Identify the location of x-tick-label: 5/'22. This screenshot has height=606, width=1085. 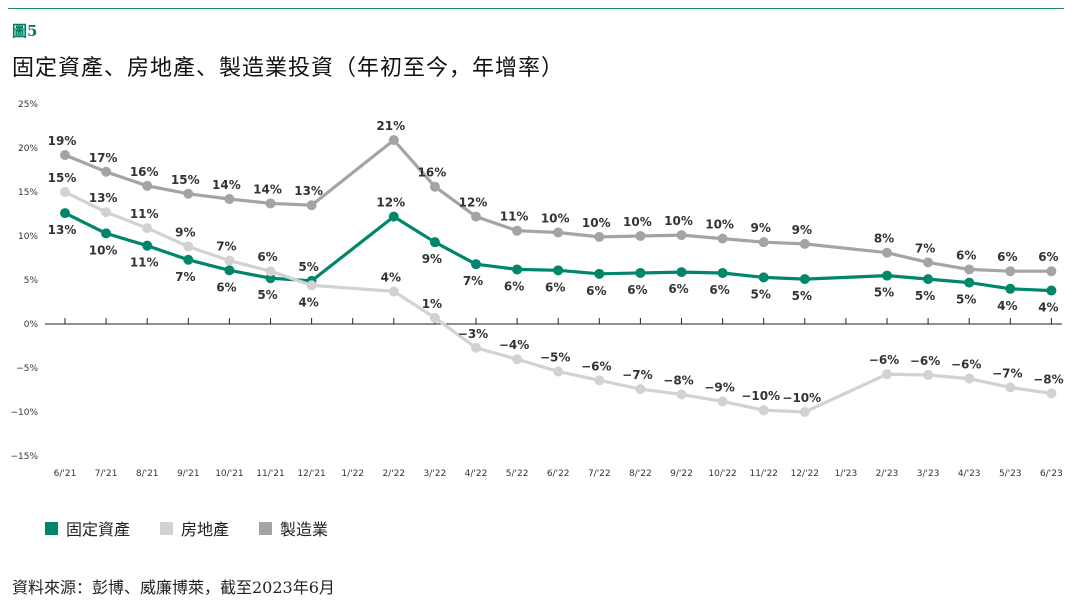
(517, 474).